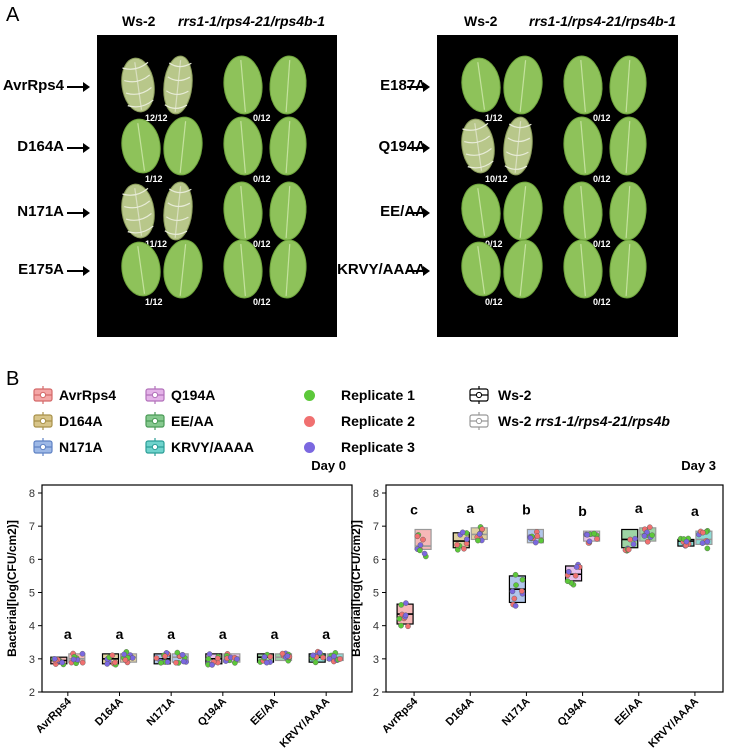 The height and width of the screenshot is (755, 730). I want to click on significance-letter: c, so click(414, 509).